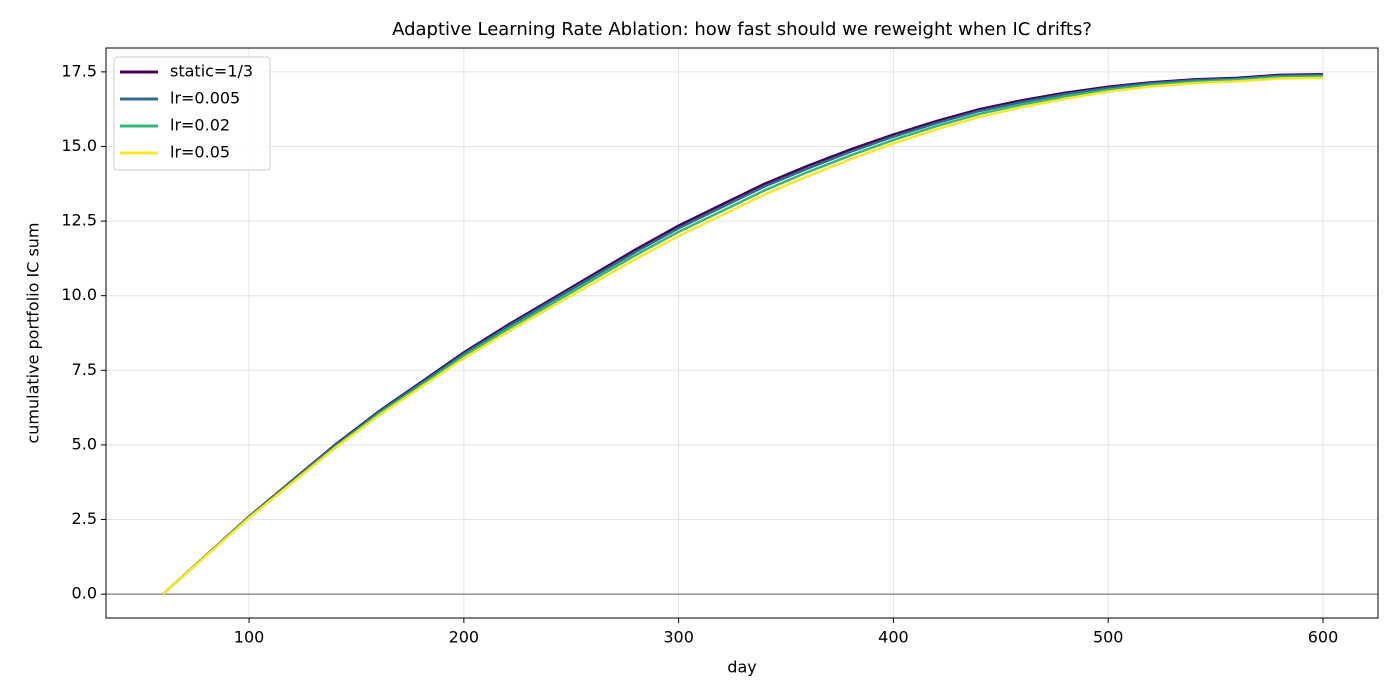  Describe the element at coordinates (84, 443) in the screenshot. I see `y-tick-label: 5.0` at that location.